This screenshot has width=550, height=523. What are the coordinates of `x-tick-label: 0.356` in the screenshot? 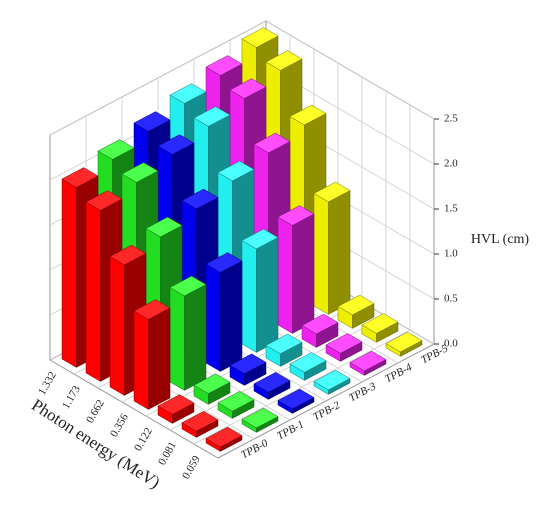 It's located at (119, 425).